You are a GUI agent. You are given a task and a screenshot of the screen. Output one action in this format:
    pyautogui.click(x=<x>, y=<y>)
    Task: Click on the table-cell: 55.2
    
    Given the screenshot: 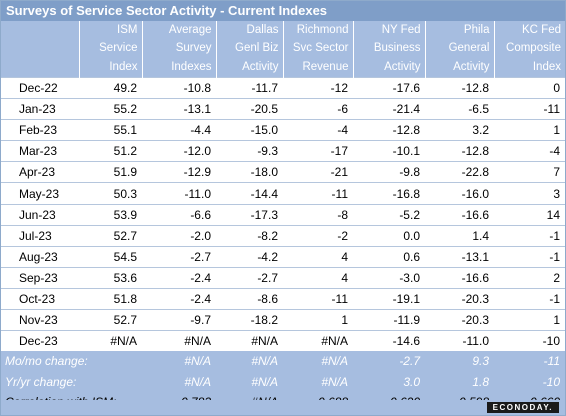 What is the action you would take?
    pyautogui.click(x=110, y=109)
    